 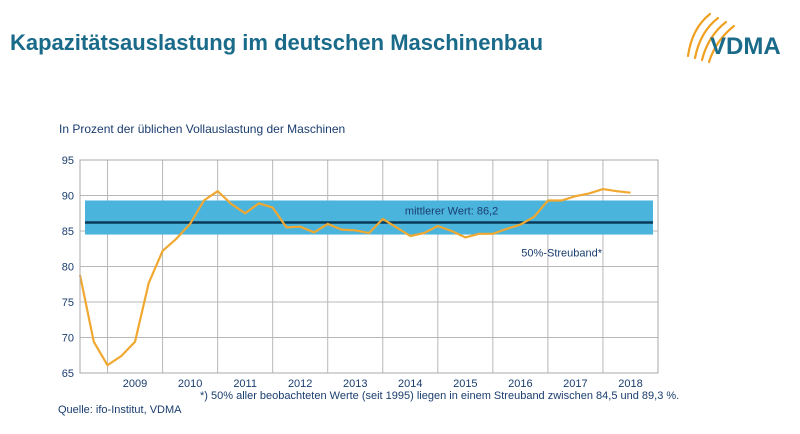 What do you see at coordinates (68, 232) in the screenshot?
I see `y-tick-label: 85` at bounding box center [68, 232].